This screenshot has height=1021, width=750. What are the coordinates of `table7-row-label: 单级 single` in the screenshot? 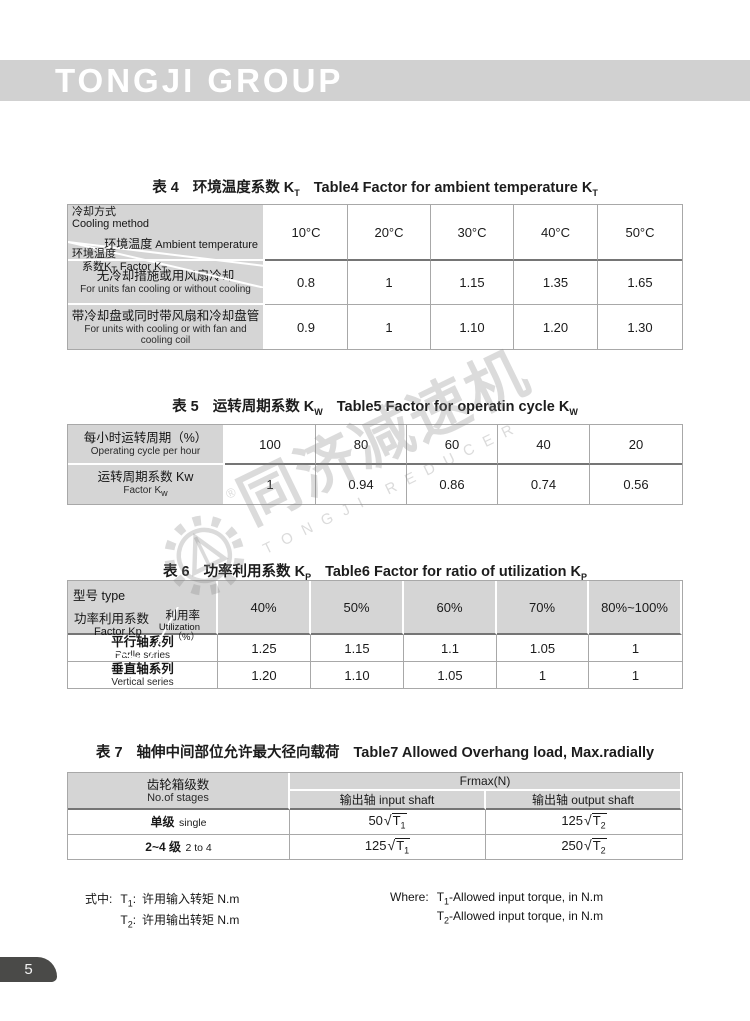 It's located at (179, 822).